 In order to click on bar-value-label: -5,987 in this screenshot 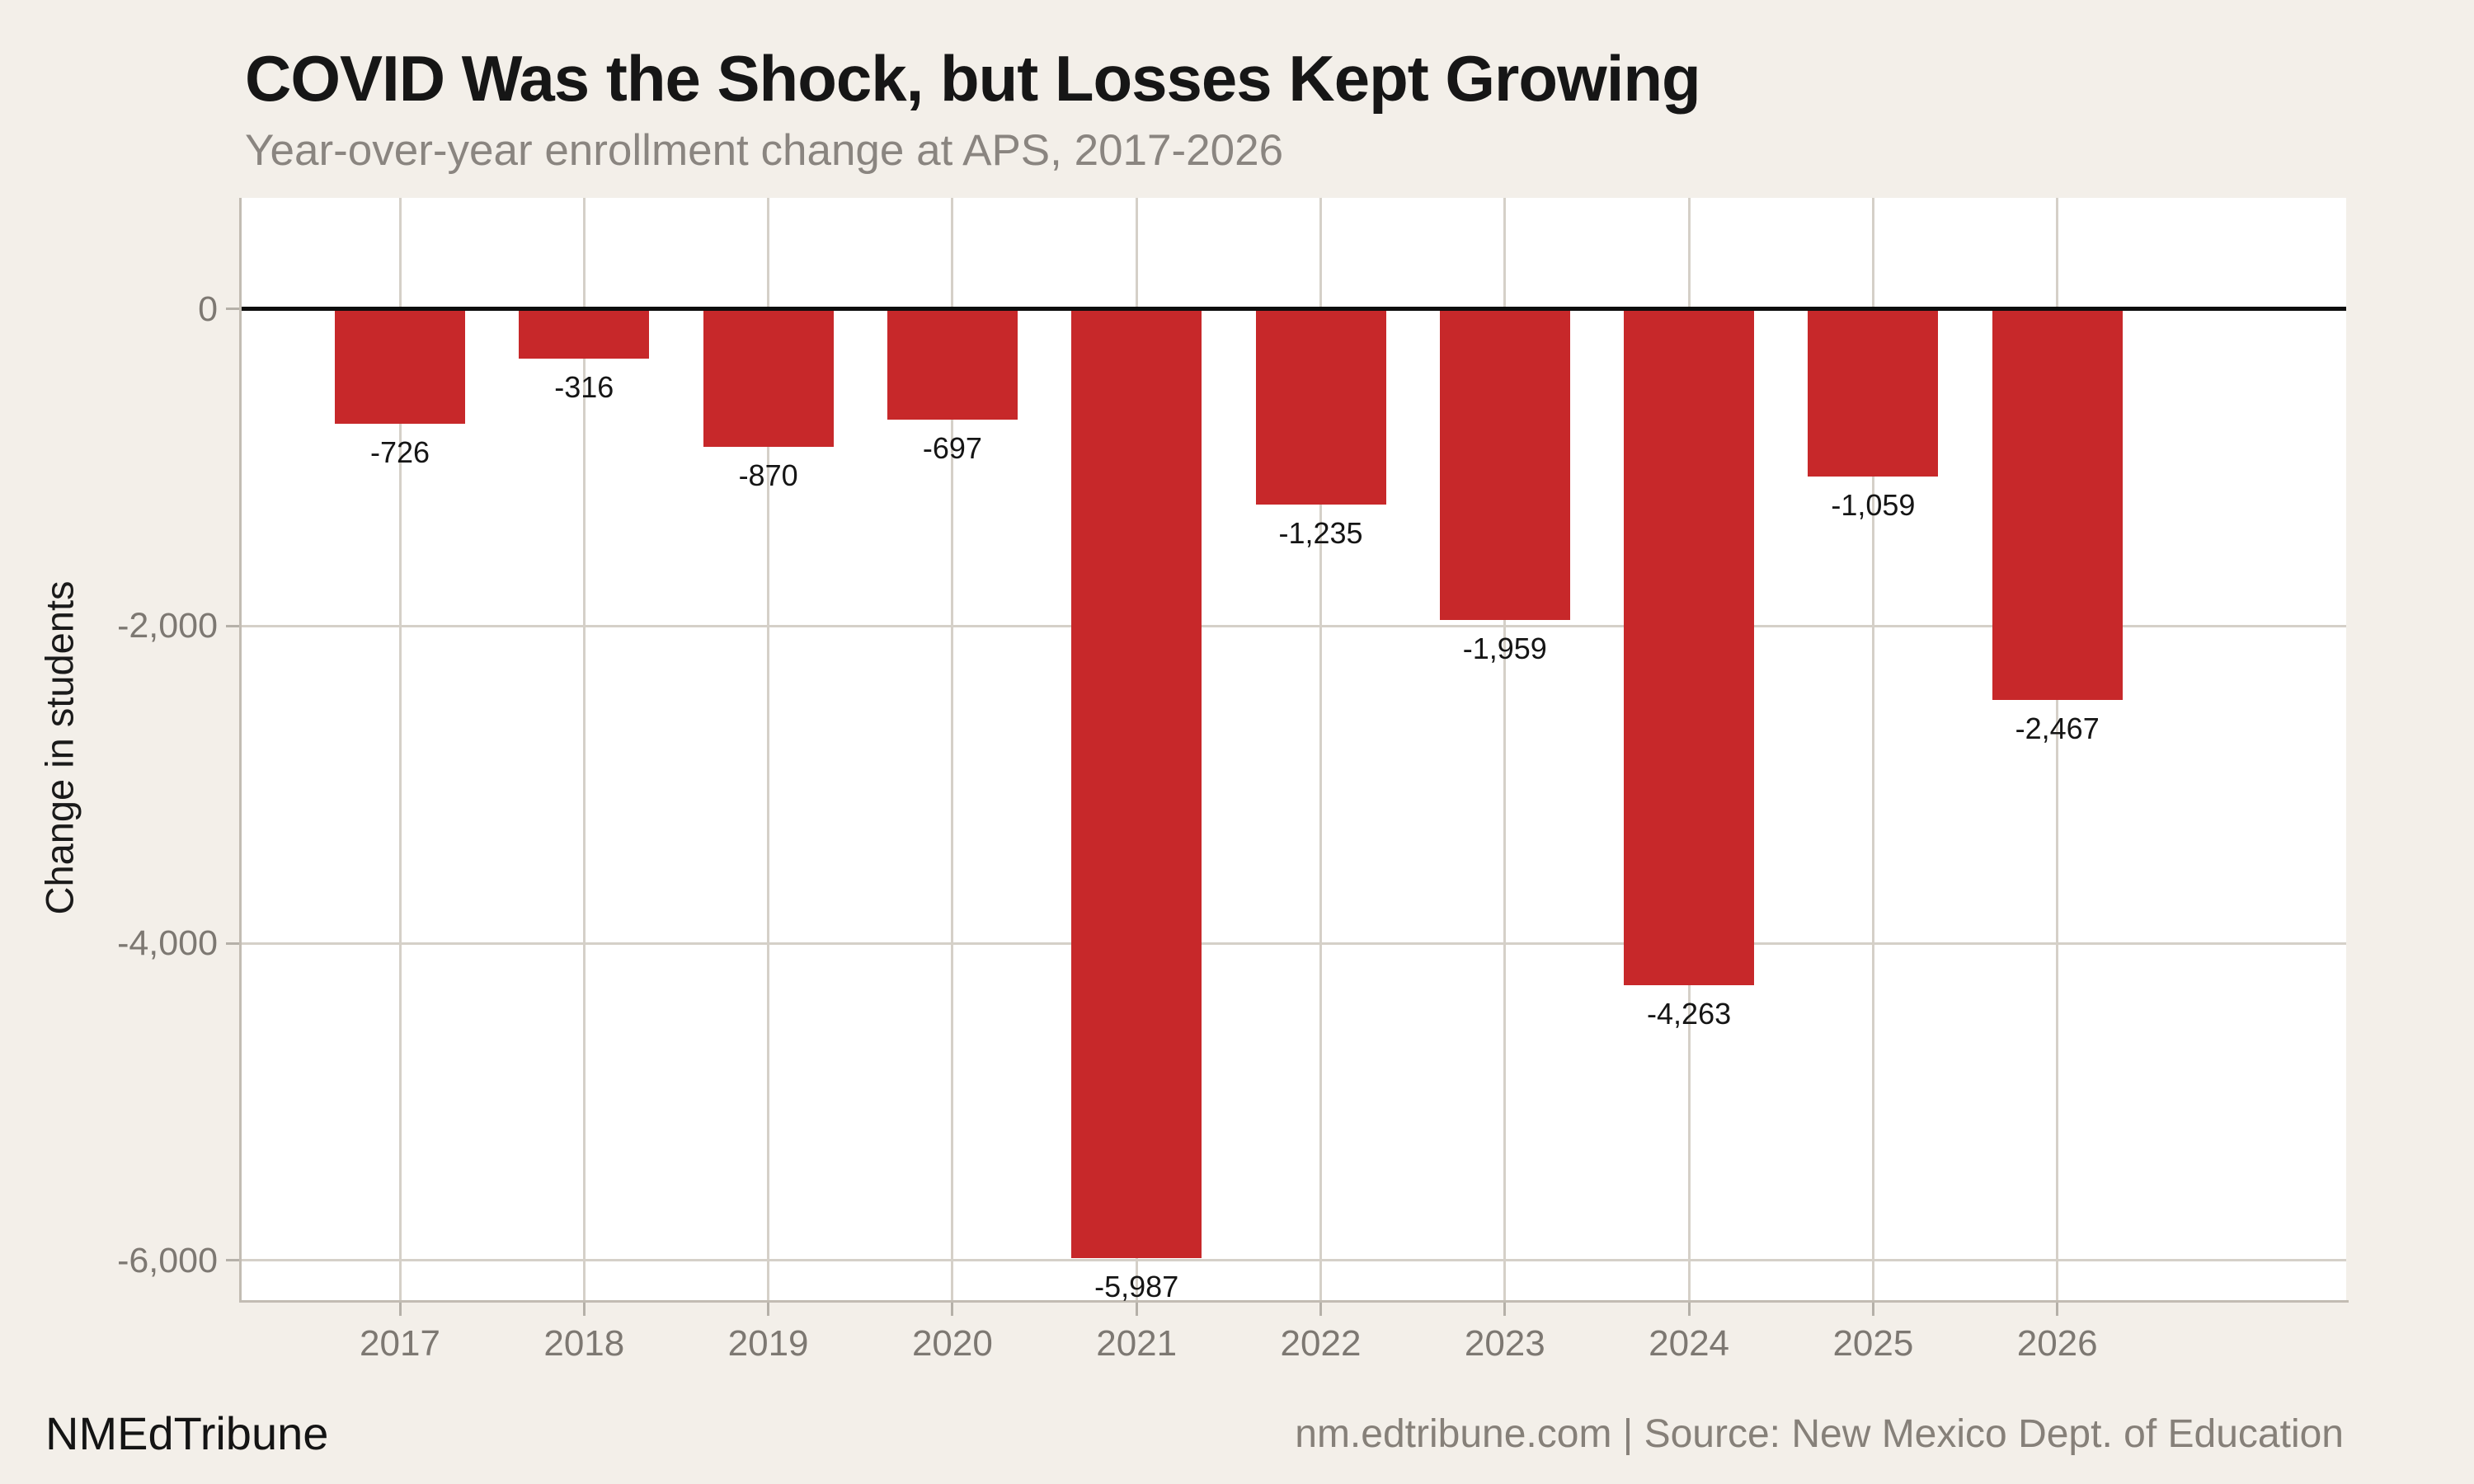, I will do `click(1136, 1287)`.